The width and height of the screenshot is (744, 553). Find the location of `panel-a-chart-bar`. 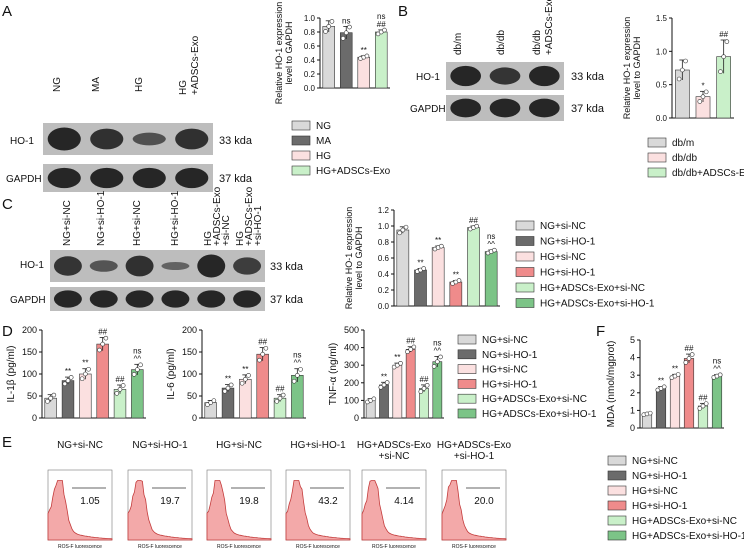

panel-a-chart-bar is located at coordinates (381, 60).